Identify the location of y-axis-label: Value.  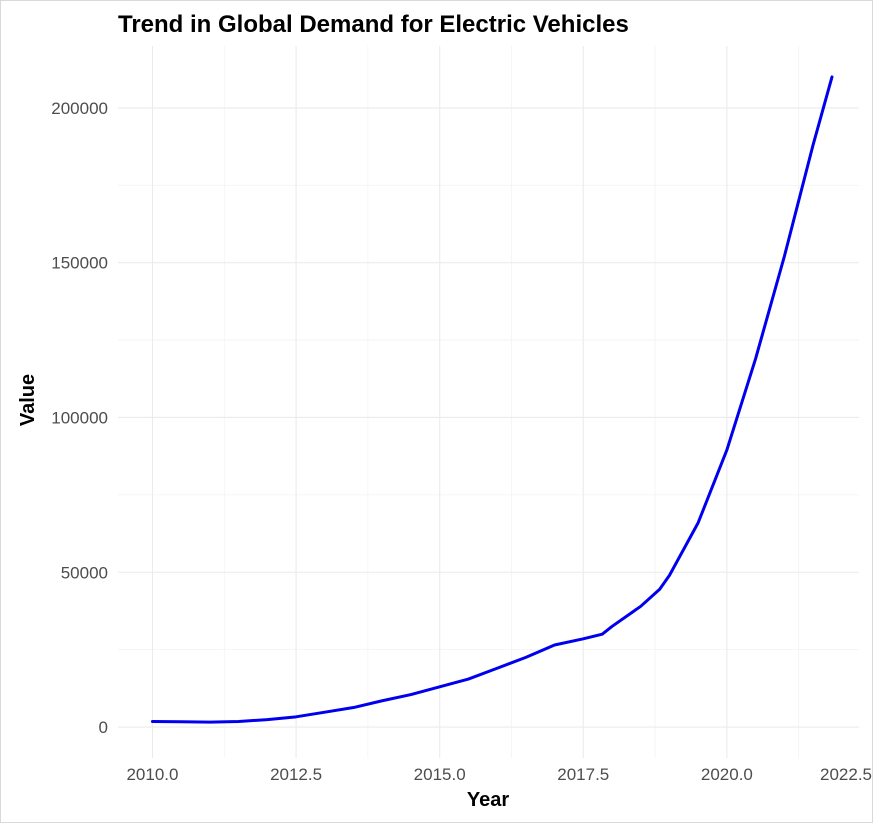
(28, 400).